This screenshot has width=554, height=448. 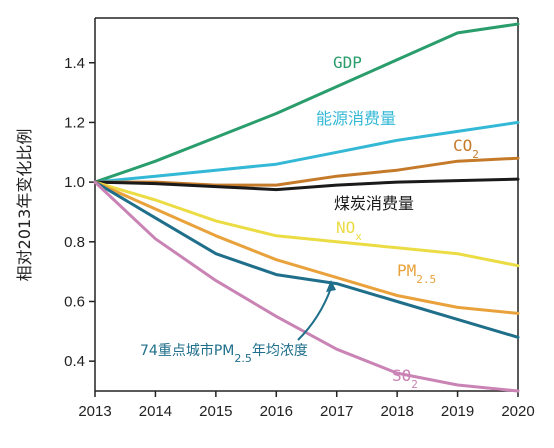 What do you see at coordinates (349, 230) in the screenshot?
I see `series-label-nox: NOx` at bounding box center [349, 230].